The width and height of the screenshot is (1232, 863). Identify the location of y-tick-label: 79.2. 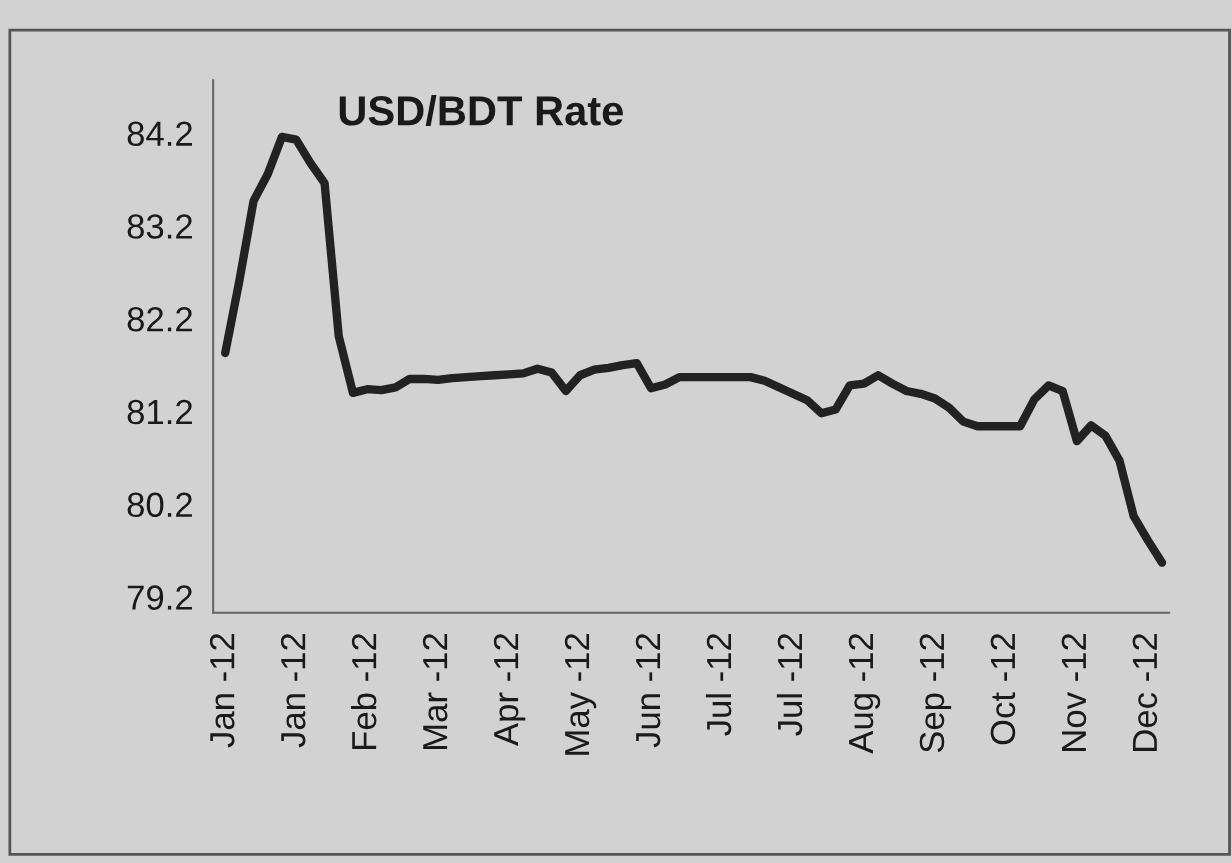
(159, 597).